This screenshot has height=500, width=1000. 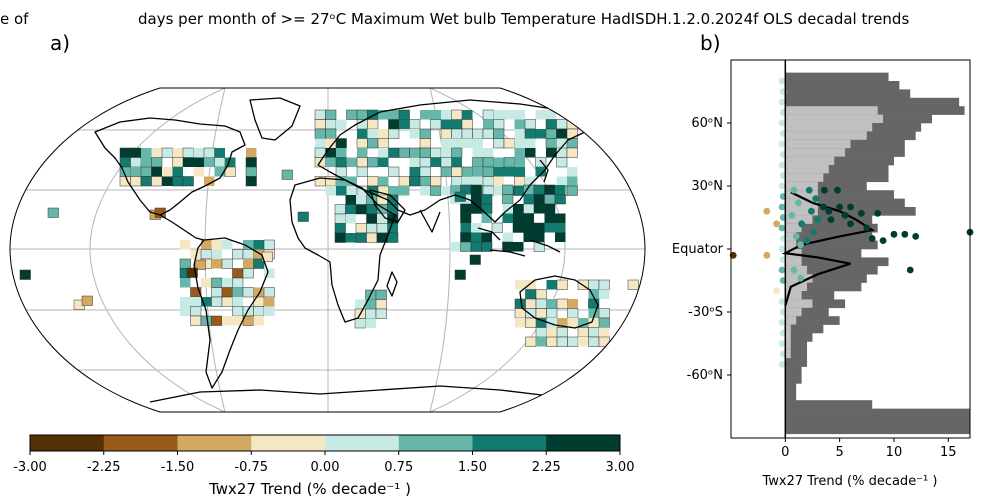 What do you see at coordinates (869, 449) in the screenshot?
I see `x-axis: 0 5 10 15` at bounding box center [869, 449].